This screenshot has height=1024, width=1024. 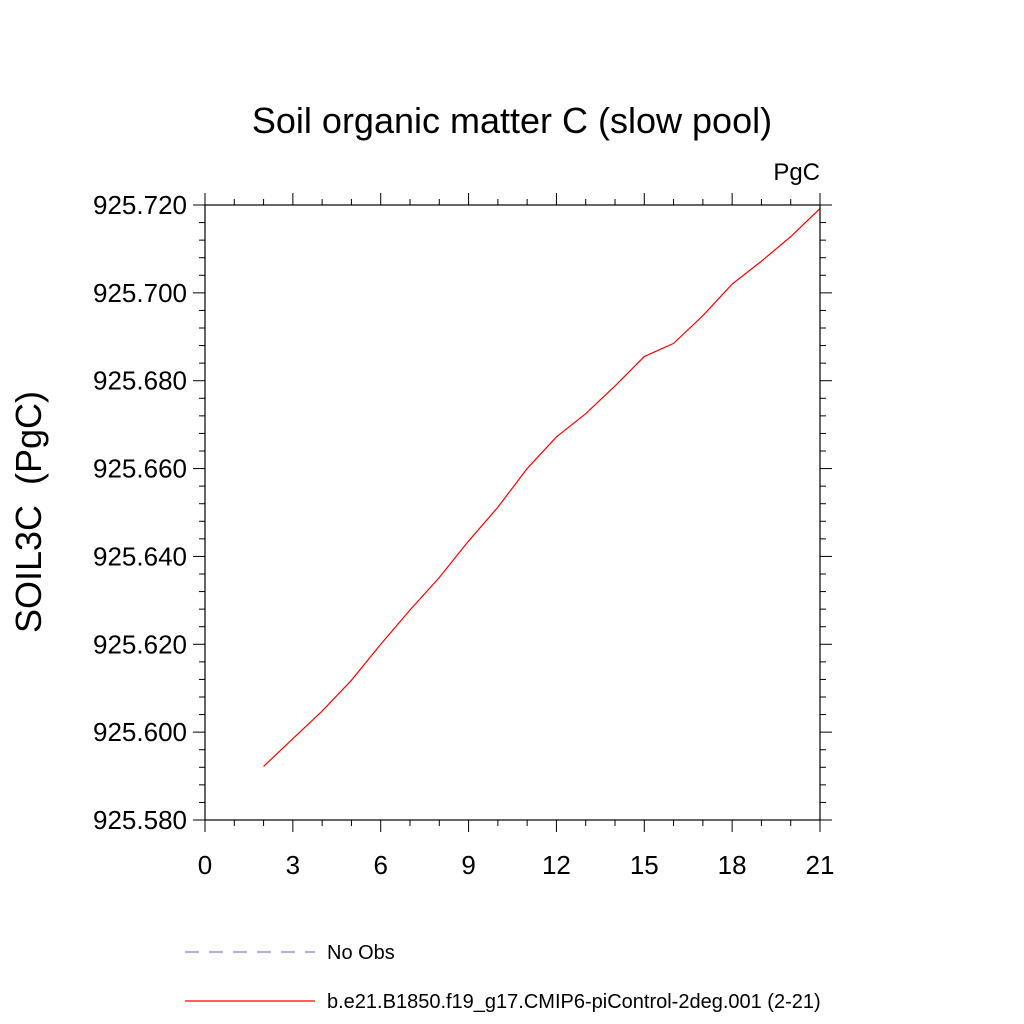 What do you see at coordinates (732, 865) in the screenshot?
I see `x-tick-label: 18` at bounding box center [732, 865].